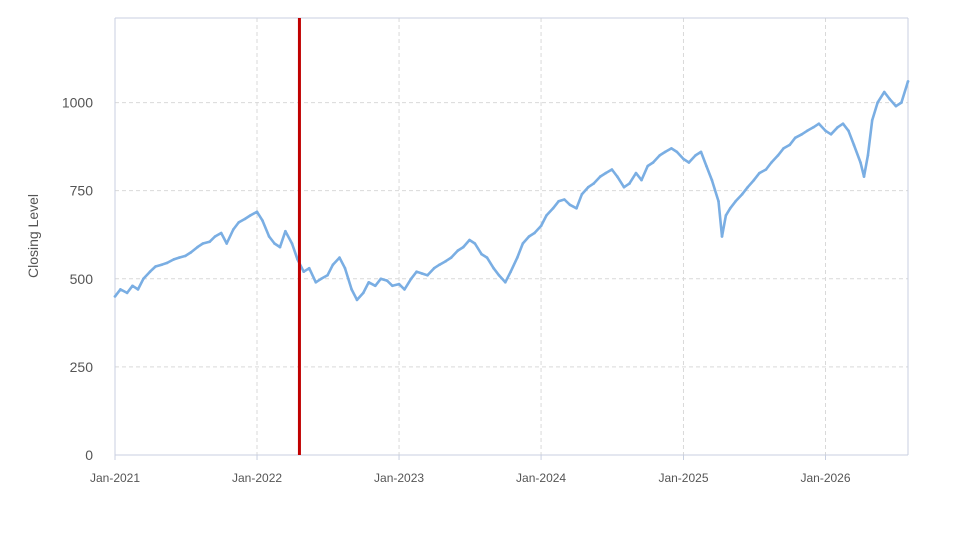 The height and width of the screenshot is (547, 973). I want to click on y-tick-label: 500, so click(82, 279).